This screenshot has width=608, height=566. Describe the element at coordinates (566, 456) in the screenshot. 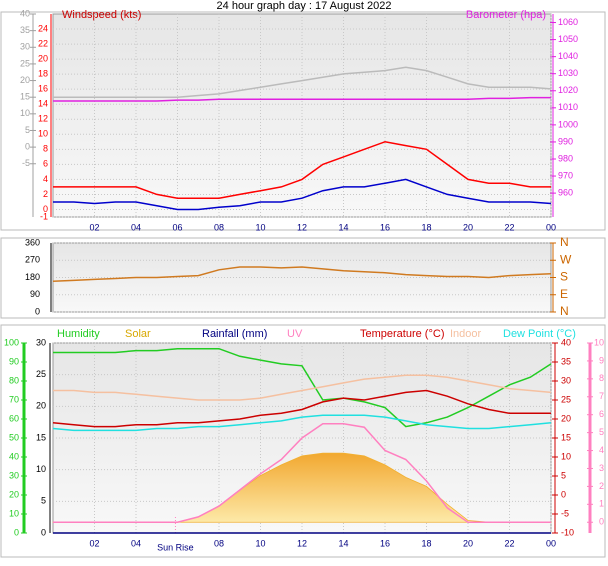

I see `y2-tick-label: 10` at that location.